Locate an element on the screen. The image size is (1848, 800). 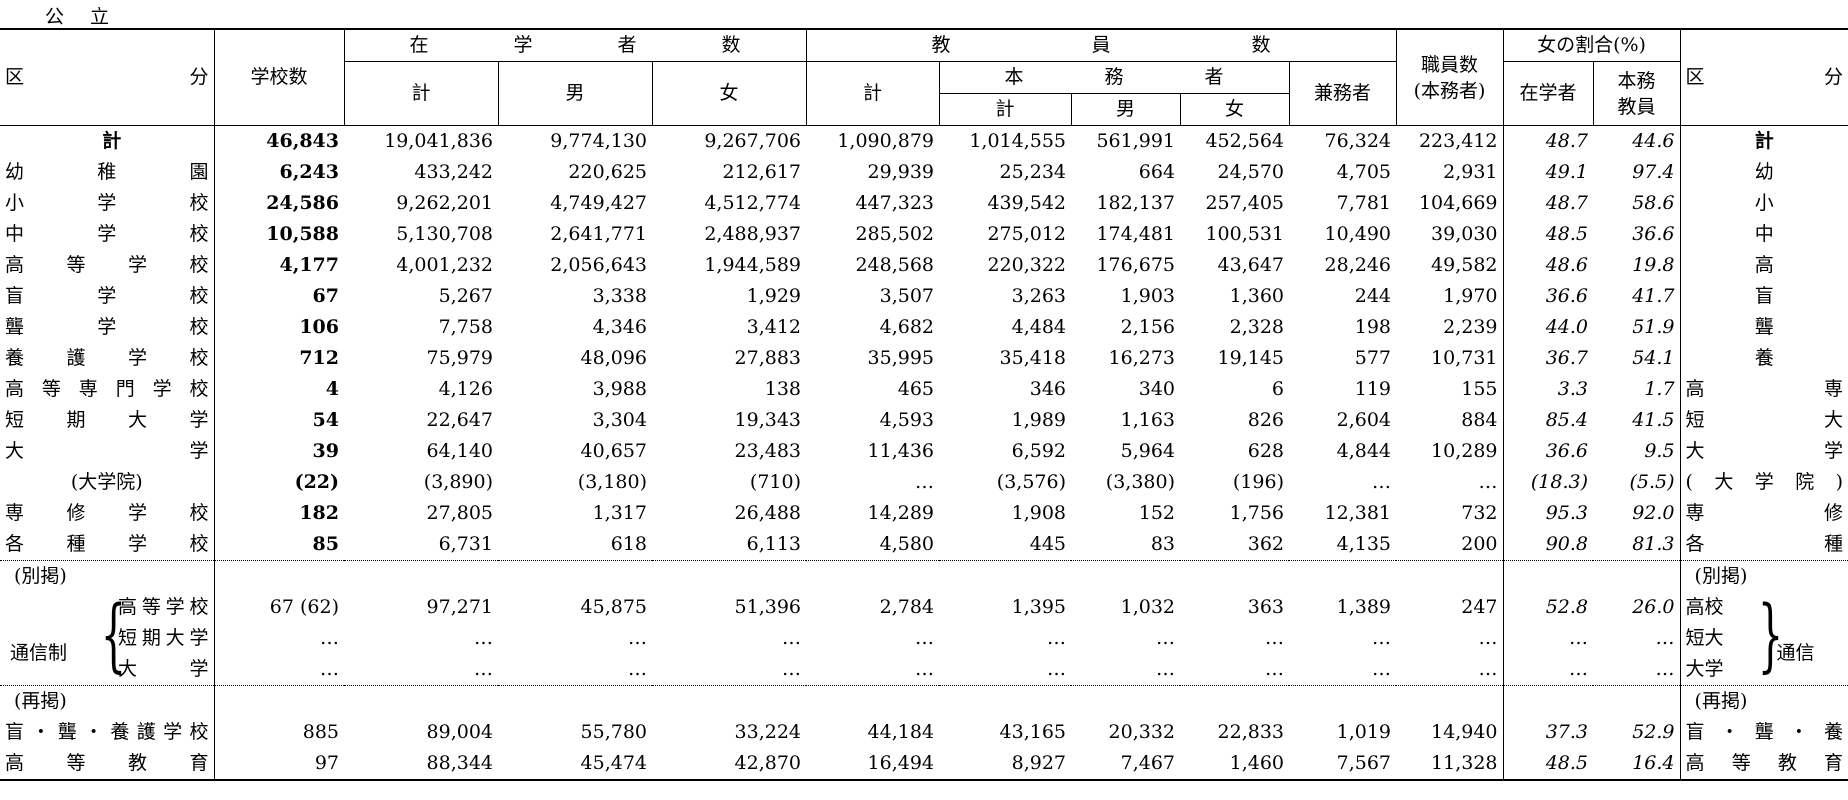
cell-honmu-total: 220,322 is located at coordinates (1027, 265).